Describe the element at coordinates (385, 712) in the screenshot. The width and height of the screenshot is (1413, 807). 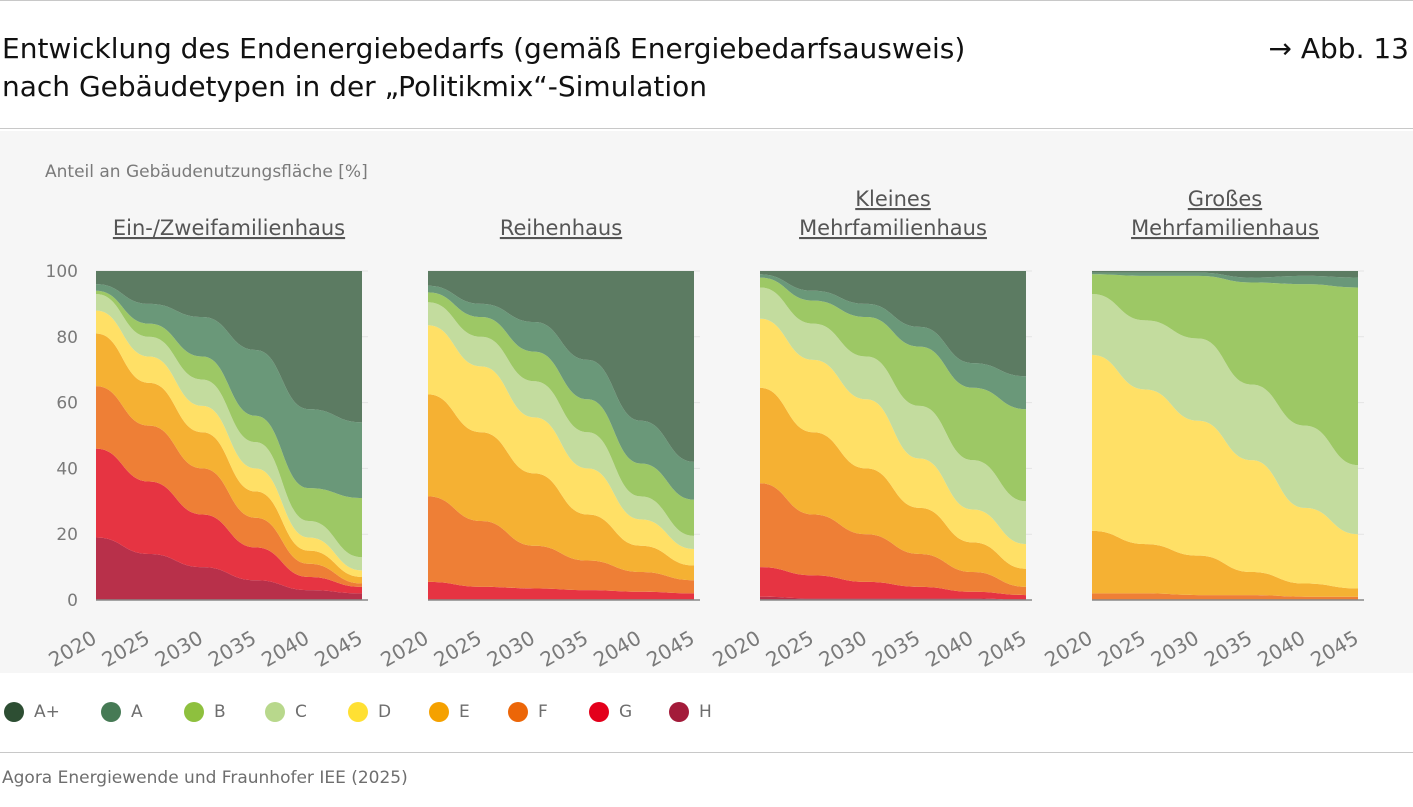
I see `legend-label: D` at that location.